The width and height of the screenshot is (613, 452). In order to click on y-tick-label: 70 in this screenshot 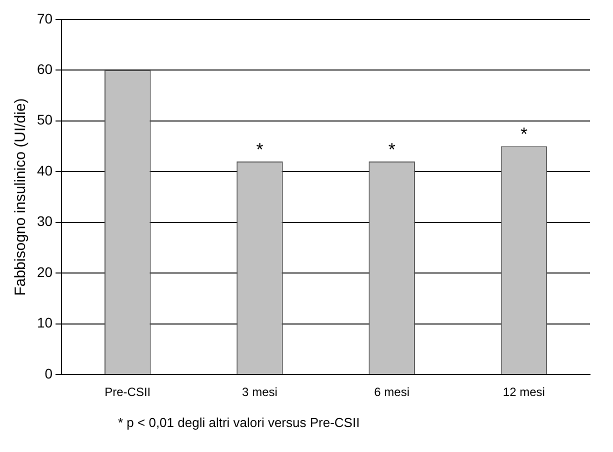, I will do `click(44, 18)`.